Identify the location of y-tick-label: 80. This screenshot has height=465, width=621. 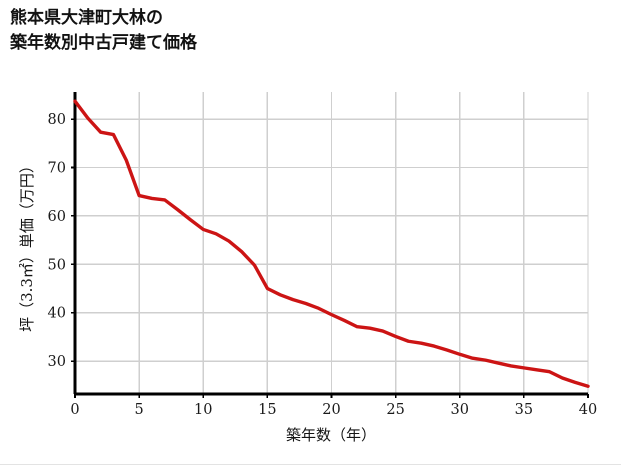
(57, 120).